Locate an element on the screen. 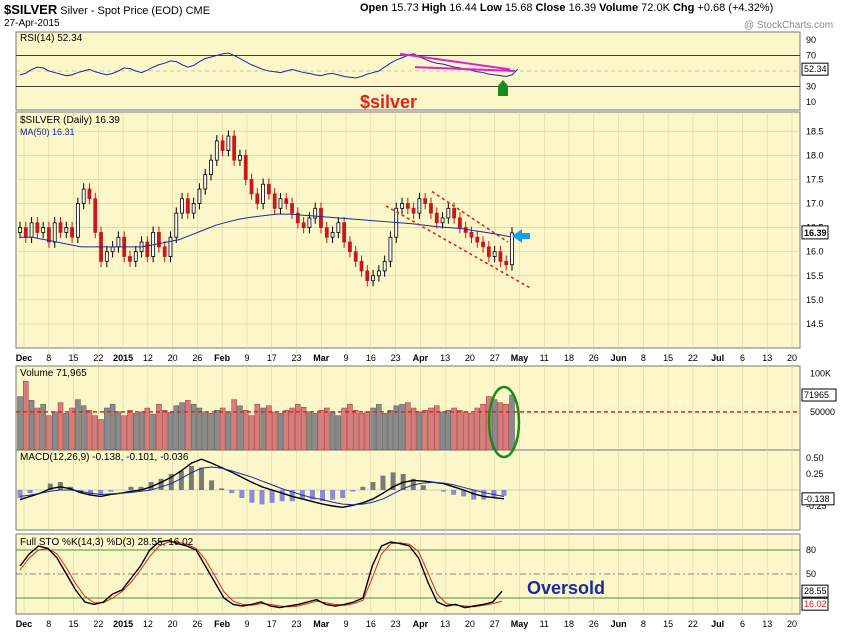 The width and height of the screenshot is (850, 632). exchange: CME is located at coordinates (198, 11).